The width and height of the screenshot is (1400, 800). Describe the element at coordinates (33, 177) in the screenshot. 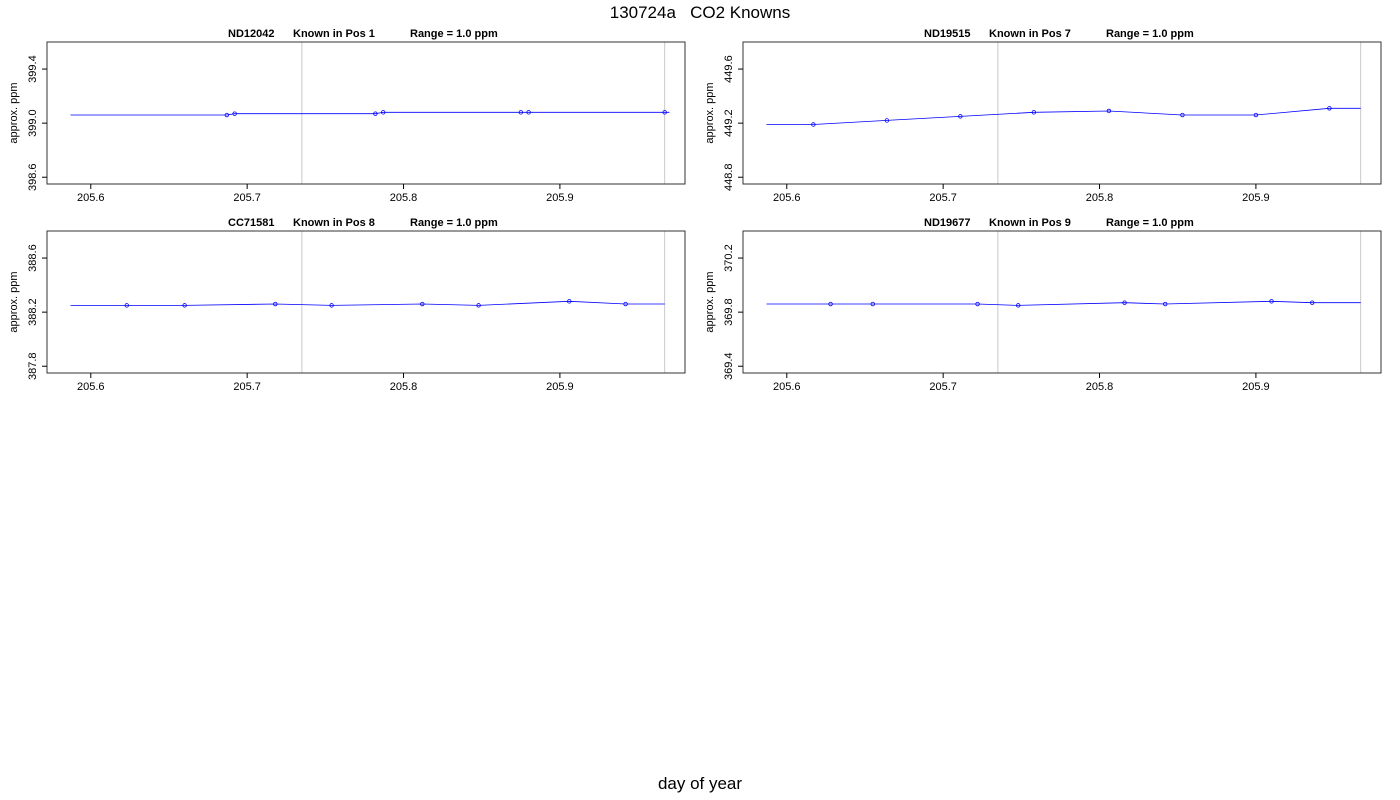

I see `y-tick-label: 398.6` at that location.